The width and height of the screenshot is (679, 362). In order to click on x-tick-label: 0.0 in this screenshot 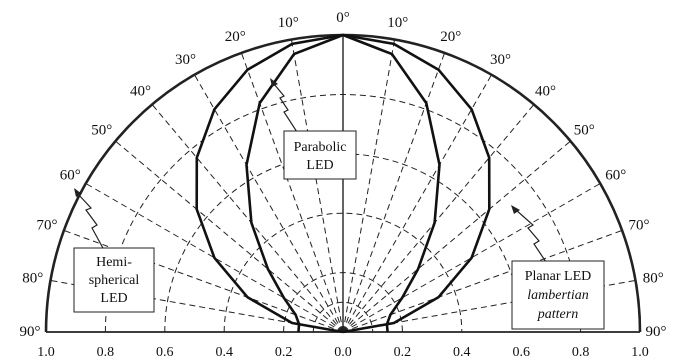, I will do `click(343, 352)`.